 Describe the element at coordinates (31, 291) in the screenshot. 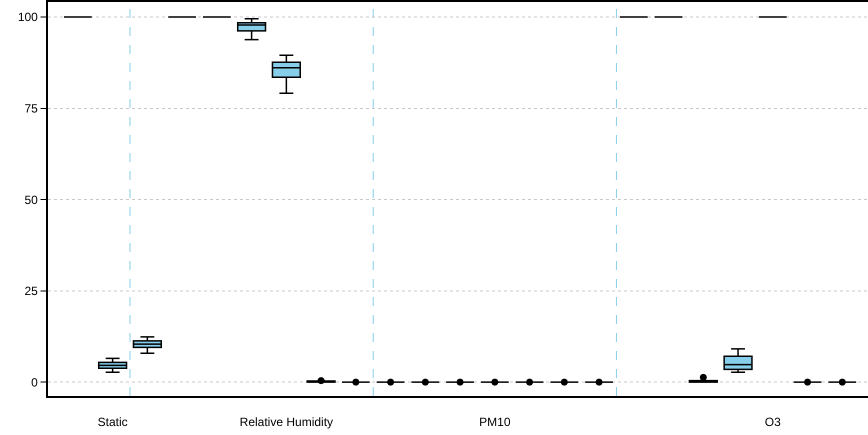

I see `y-tick-label: 25` at that location.